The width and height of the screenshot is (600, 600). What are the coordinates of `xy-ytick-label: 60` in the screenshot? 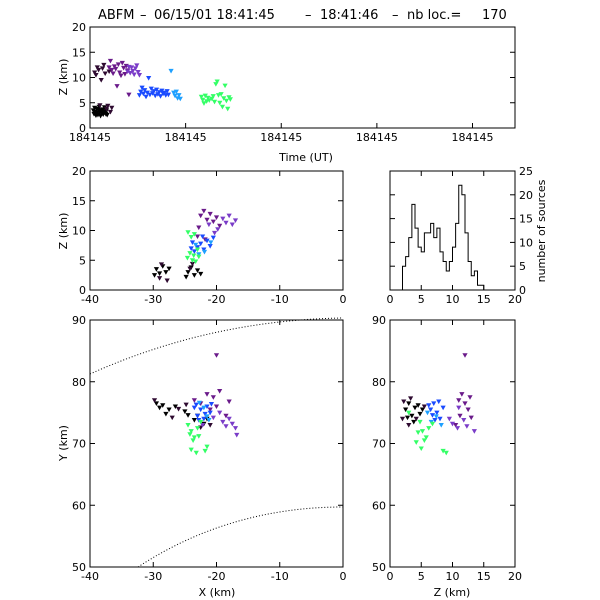 It's located at (79, 505).